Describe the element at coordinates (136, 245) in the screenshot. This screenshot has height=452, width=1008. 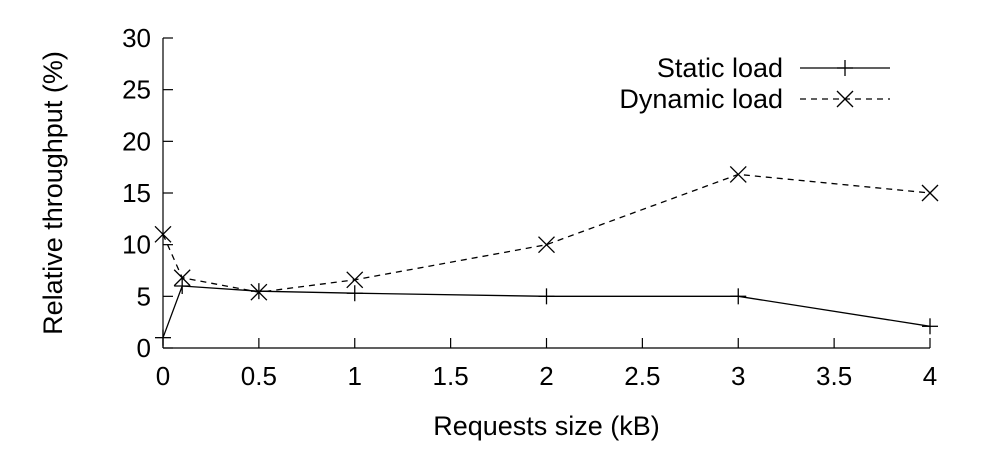
I see `y-tick-label: 10` at that location.